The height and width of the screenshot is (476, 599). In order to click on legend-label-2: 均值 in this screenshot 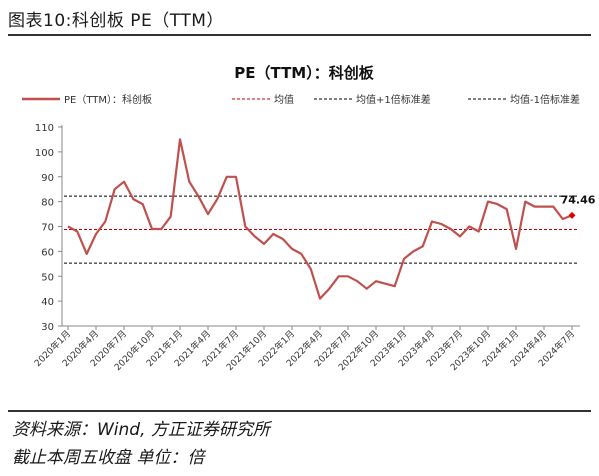, I will do `click(284, 99)`.